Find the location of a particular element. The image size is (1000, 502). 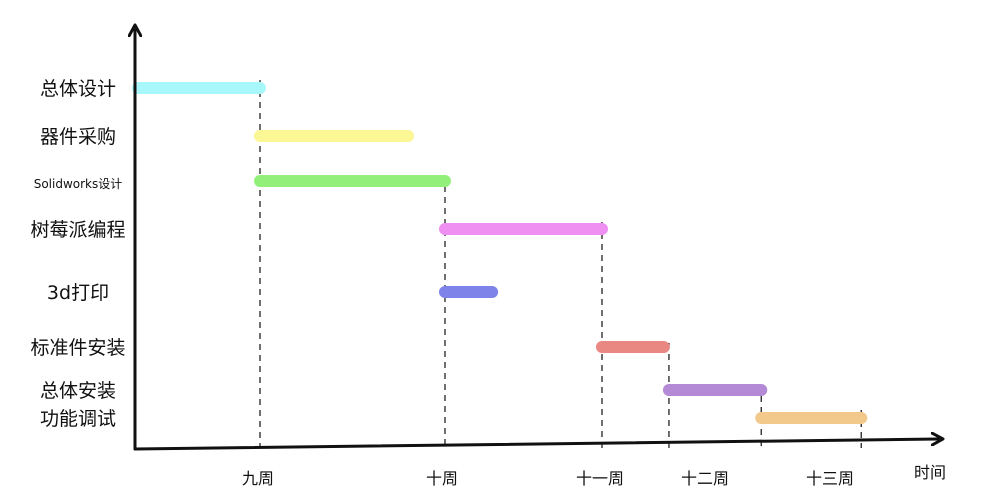

task-label: 总体安装 is located at coordinates (78, 391).